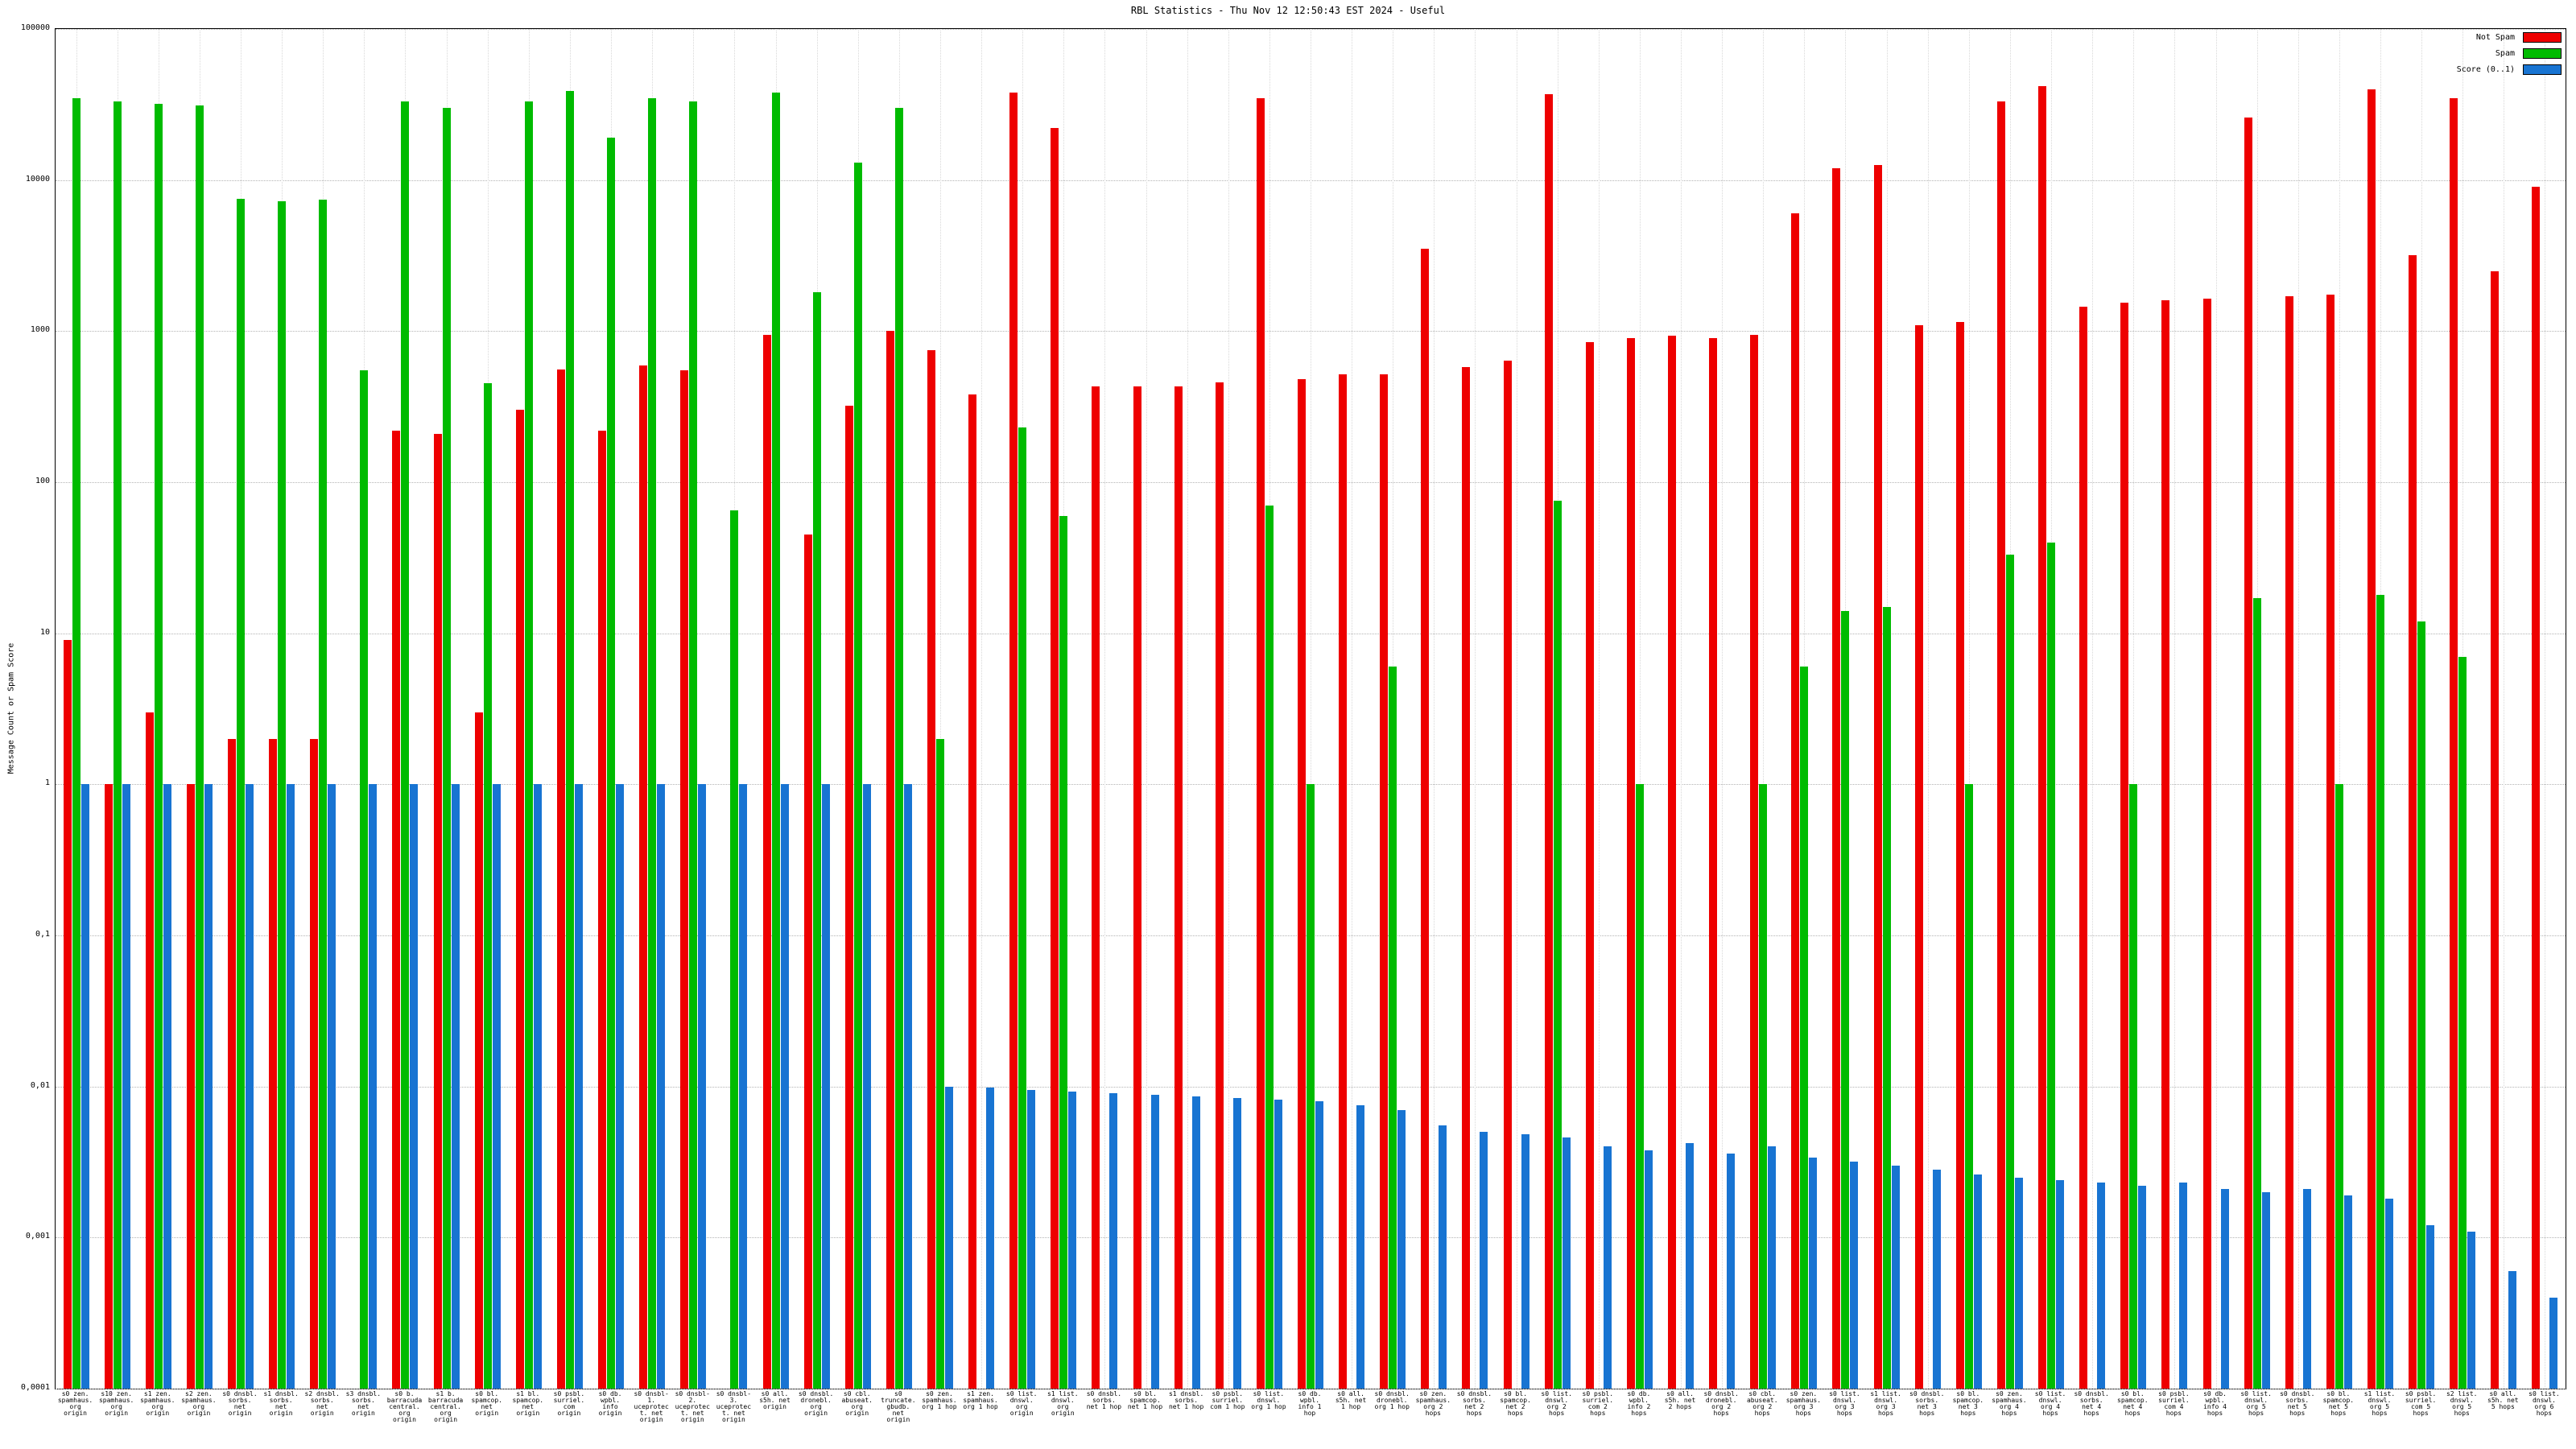 The width and height of the screenshot is (2576, 1449). I want to click on x-tick-label: s0 dnsbl. sorbs. net 5 hops, so click(2297, 1403).